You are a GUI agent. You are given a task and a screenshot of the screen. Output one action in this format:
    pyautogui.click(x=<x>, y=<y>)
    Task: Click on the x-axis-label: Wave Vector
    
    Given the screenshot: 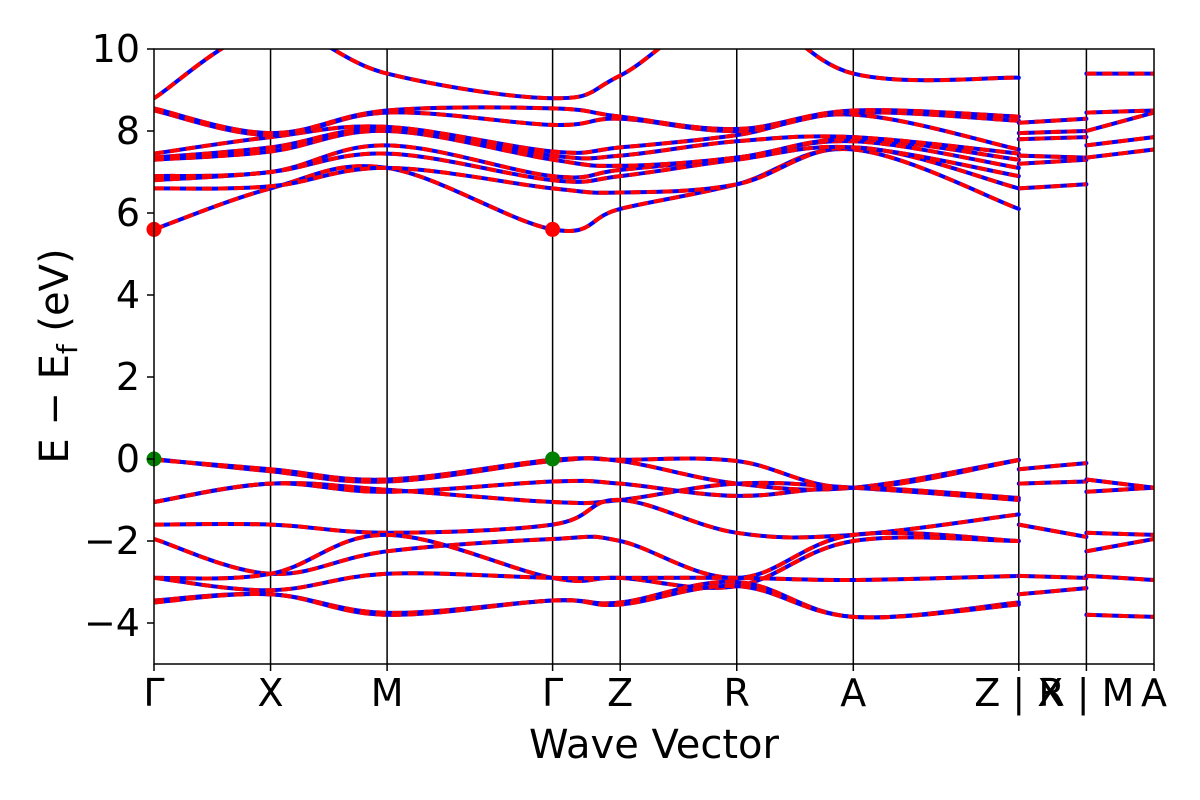 What is the action you would take?
    pyautogui.click(x=654, y=745)
    